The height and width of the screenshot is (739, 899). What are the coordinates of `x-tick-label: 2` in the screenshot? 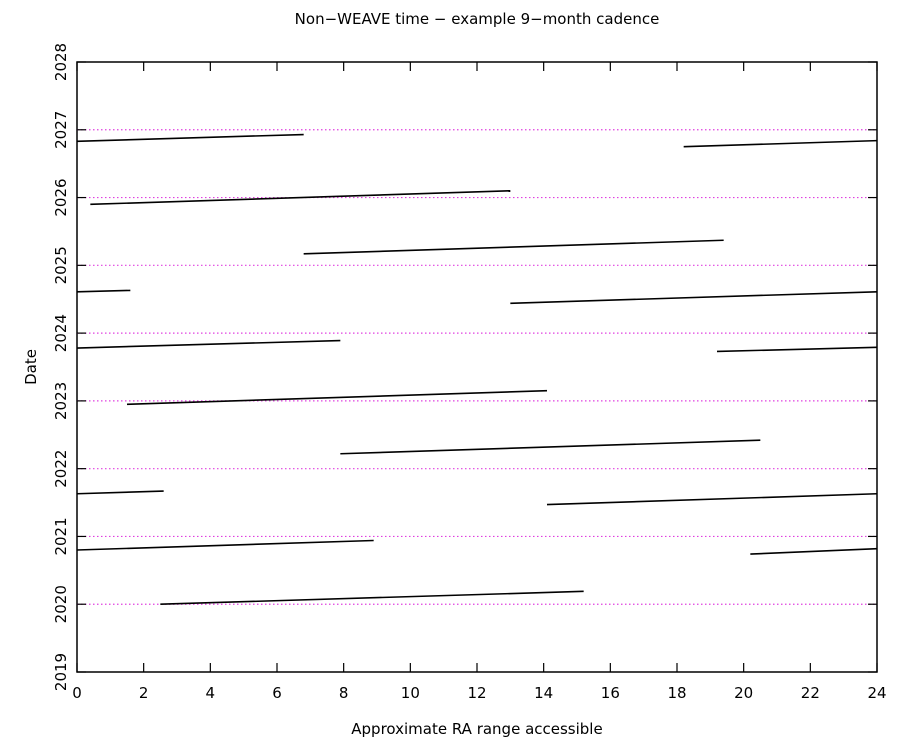 It's located at (144, 693).